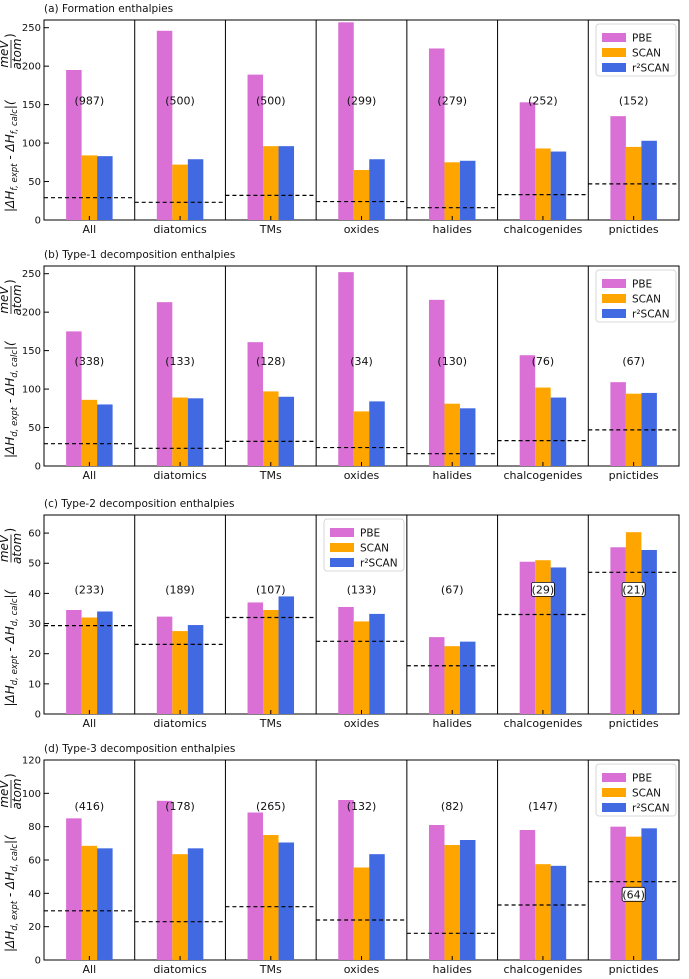 The height and width of the screenshot is (979, 689). I want to click on sample-count: (64), so click(633, 894).